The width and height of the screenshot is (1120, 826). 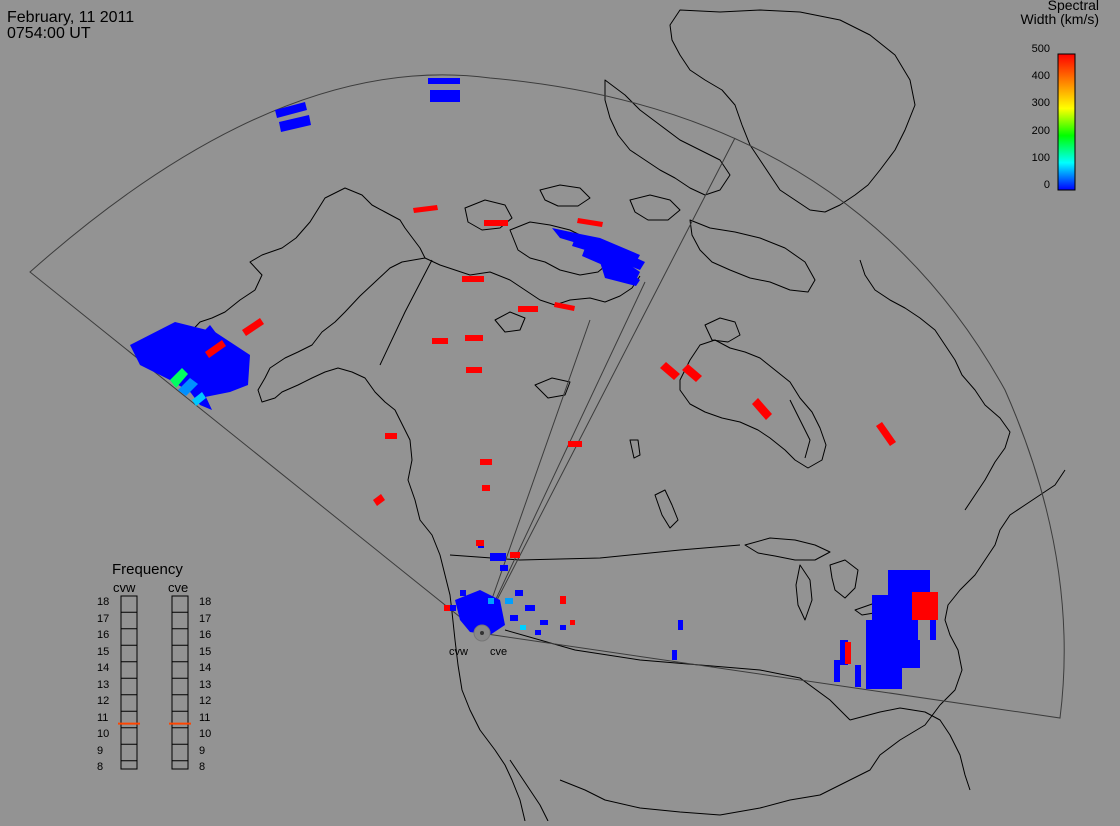 I want to click on coastline-mexico, so click(x=750, y=760).